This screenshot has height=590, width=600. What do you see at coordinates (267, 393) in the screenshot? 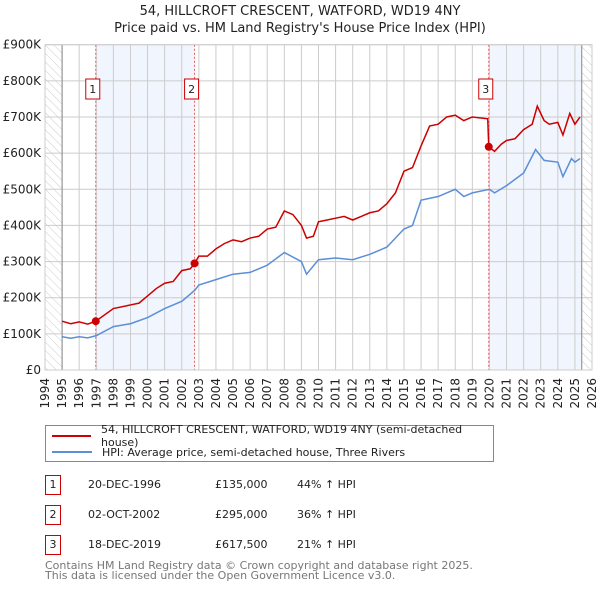
I see `x-tick-label: 2007` at bounding box center [267, 393].